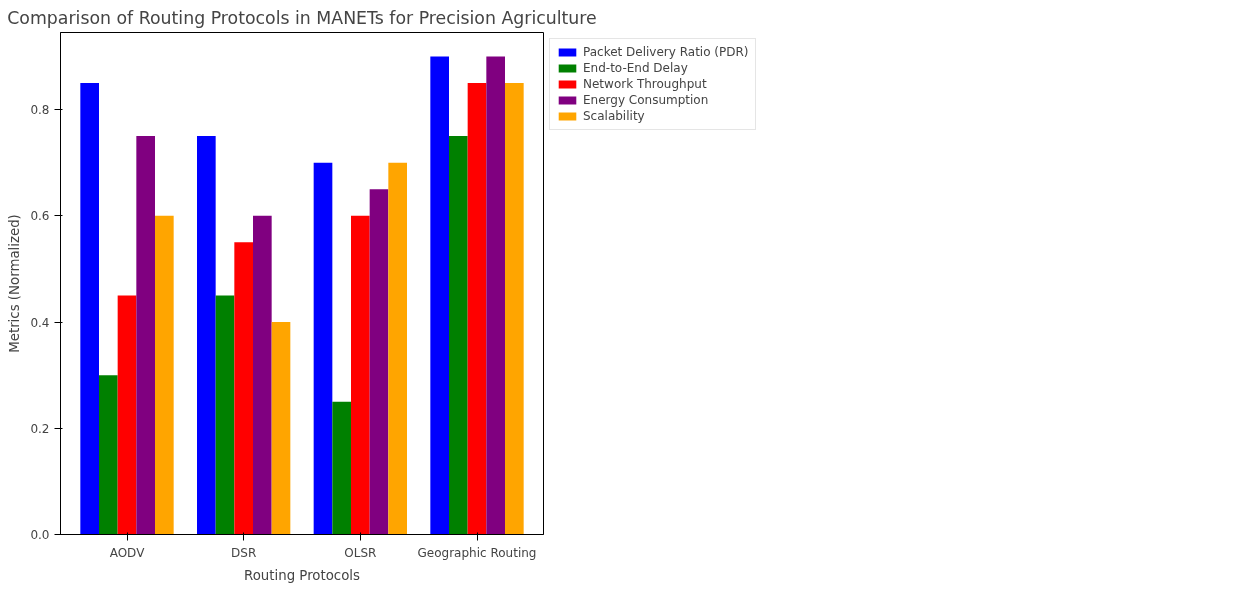 The width and height of the screenshot is (1248, 591). Describe the element at coordinates (127, 552) in the screenshot. I see `x-tick-label: AODV` at that location.